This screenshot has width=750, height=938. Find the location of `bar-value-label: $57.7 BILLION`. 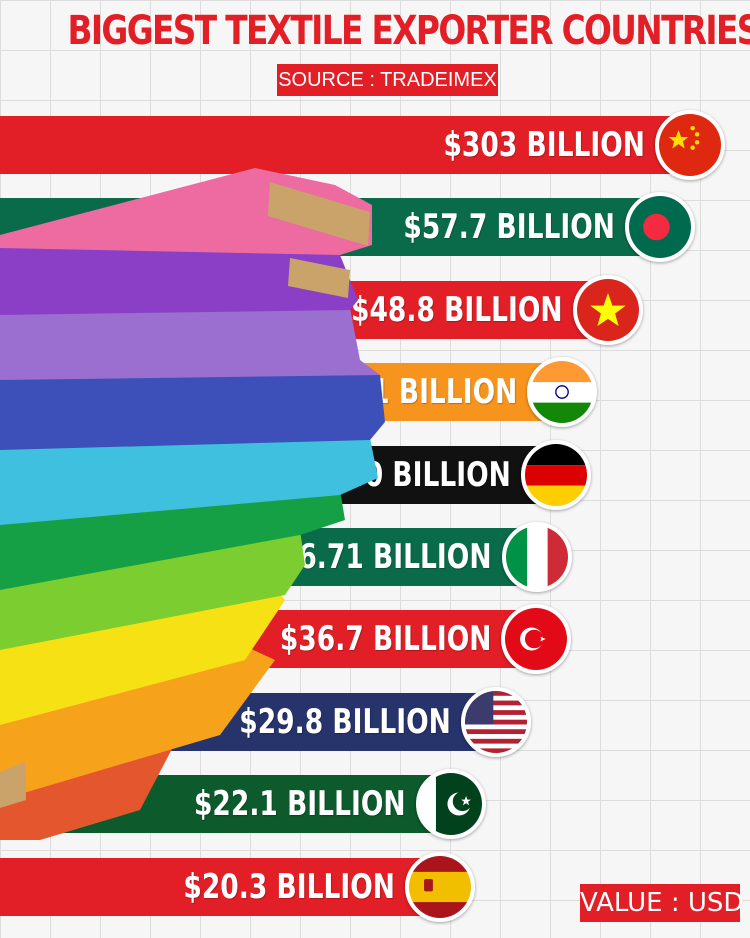

bar-value-label: $57.7 BILLION is located at coordinates (509, 227).